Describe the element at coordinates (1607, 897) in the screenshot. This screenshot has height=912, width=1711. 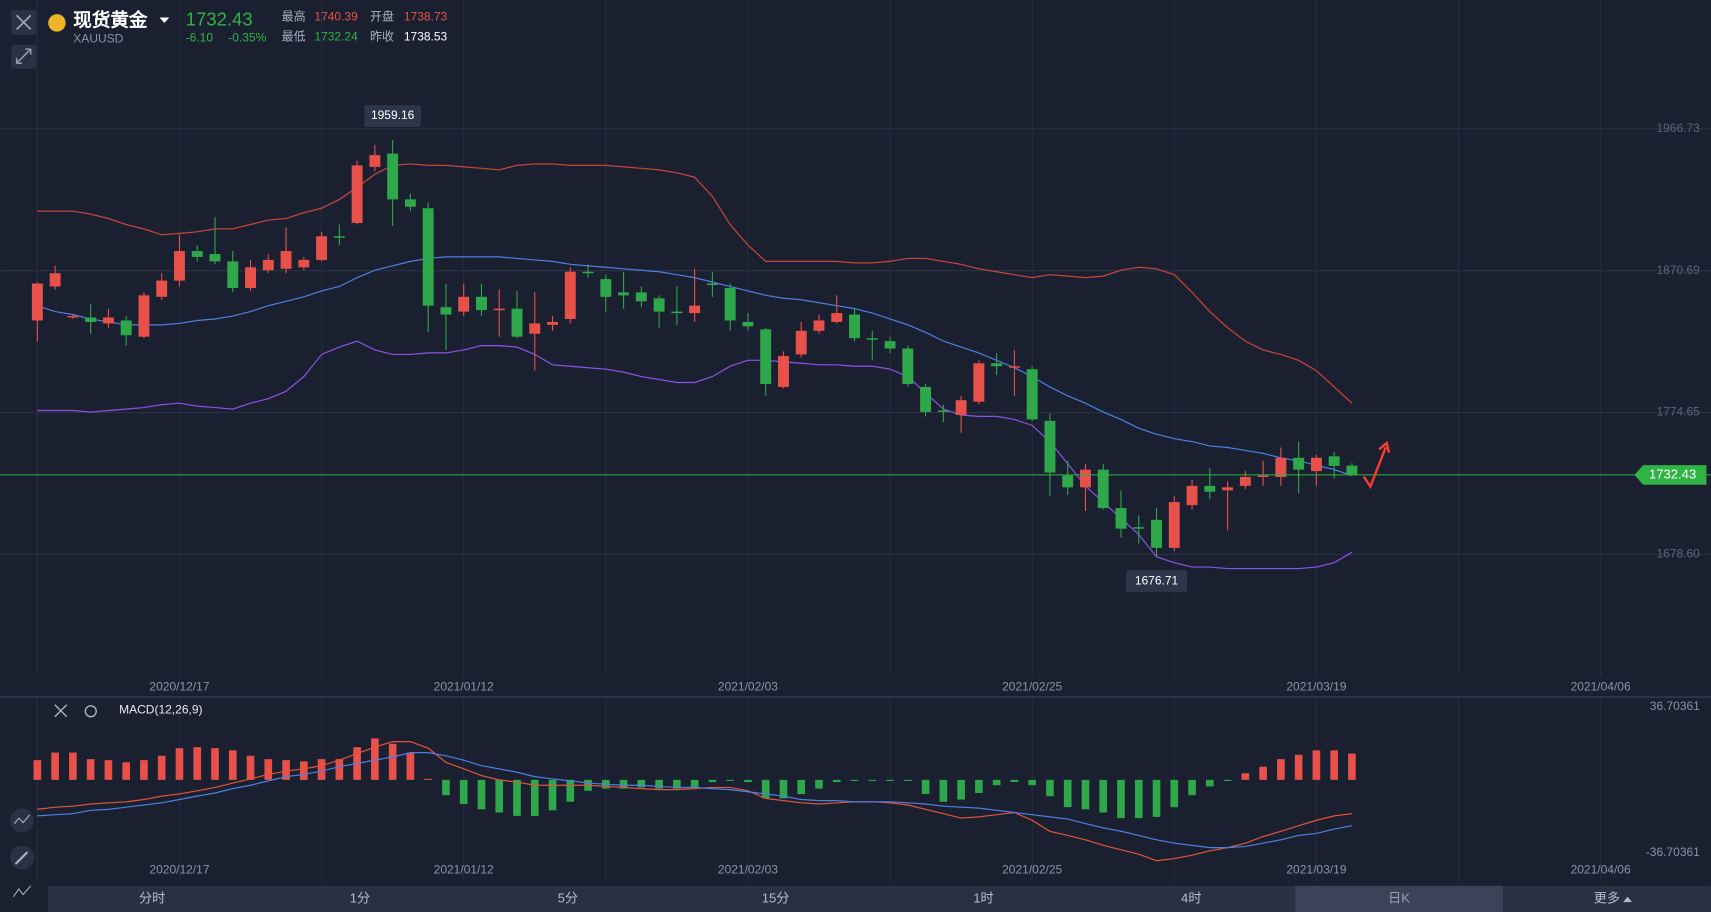
I see `tab: 更多` at that location.